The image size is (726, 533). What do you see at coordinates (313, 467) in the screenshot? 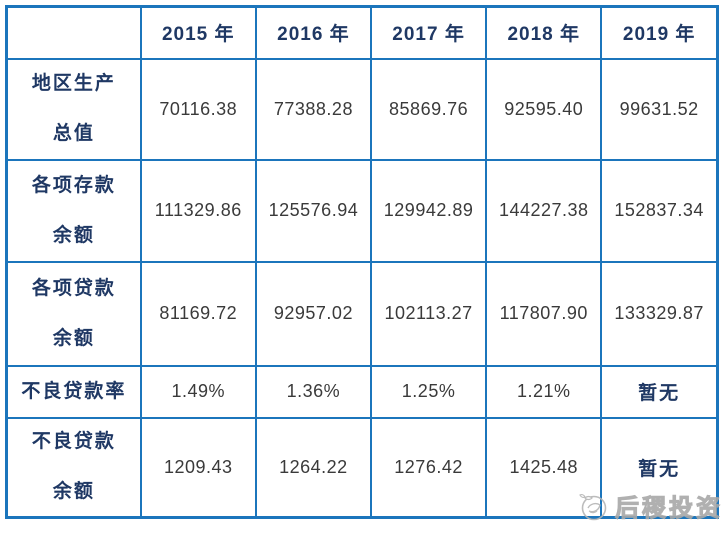
I see `cell-npl-balance-2016: 1264.22` at bounding box center [313, 467].